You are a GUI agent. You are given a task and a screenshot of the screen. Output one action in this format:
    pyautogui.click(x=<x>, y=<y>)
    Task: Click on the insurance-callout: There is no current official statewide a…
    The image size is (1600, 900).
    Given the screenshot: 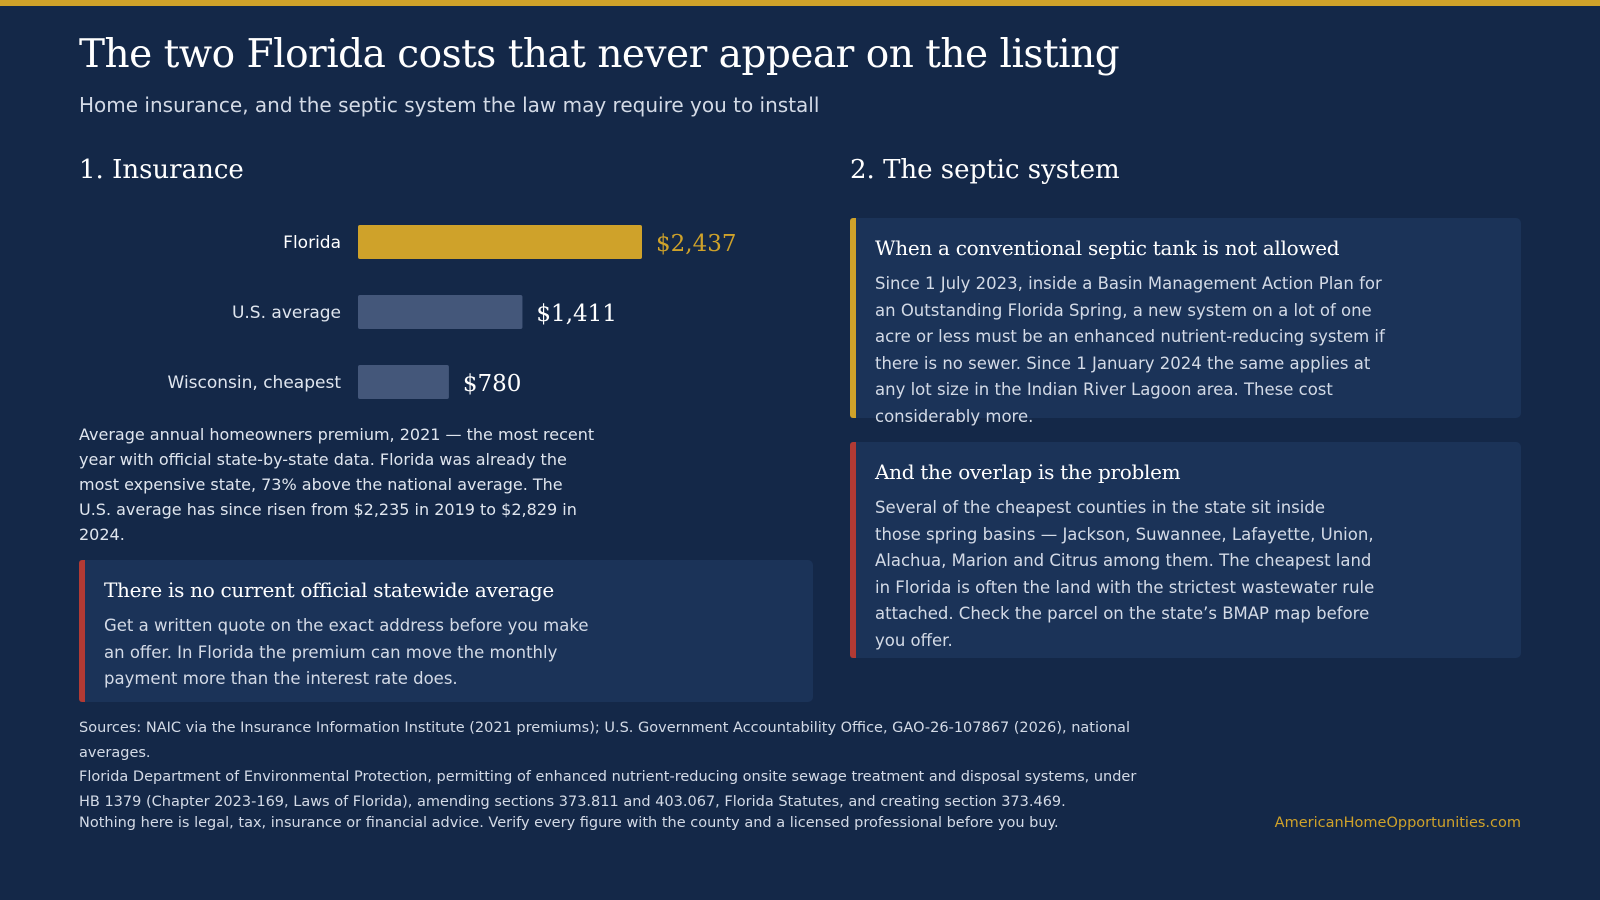 What is the action you would take?
    pyautogui.click(x=446, y=631)
    